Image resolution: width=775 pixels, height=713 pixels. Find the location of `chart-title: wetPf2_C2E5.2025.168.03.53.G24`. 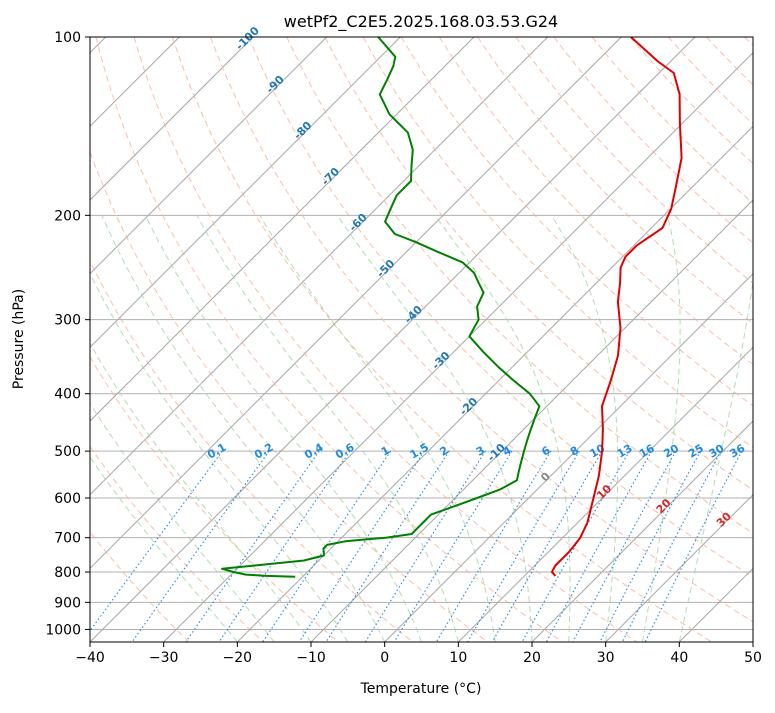

chart-title: wetPf2_C2E5.2025.168.03.53.G24 is located at coordinates (421, 22).